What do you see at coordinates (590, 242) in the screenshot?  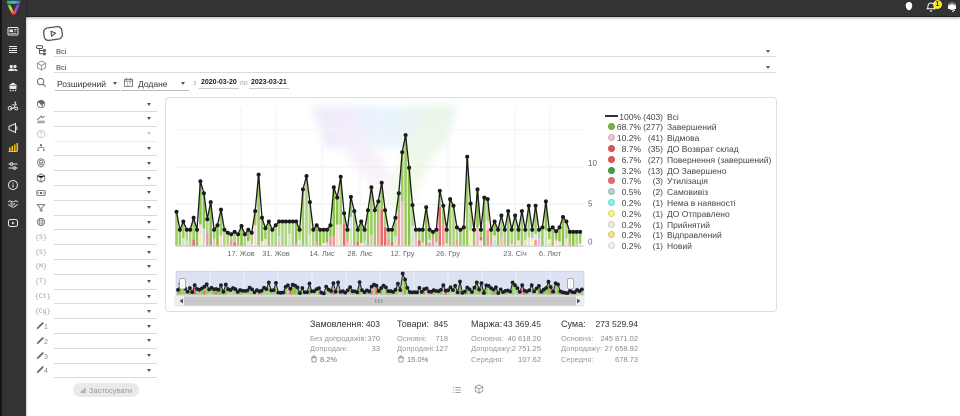 I see `svg-text: 0` at bounding box center [590, 242].